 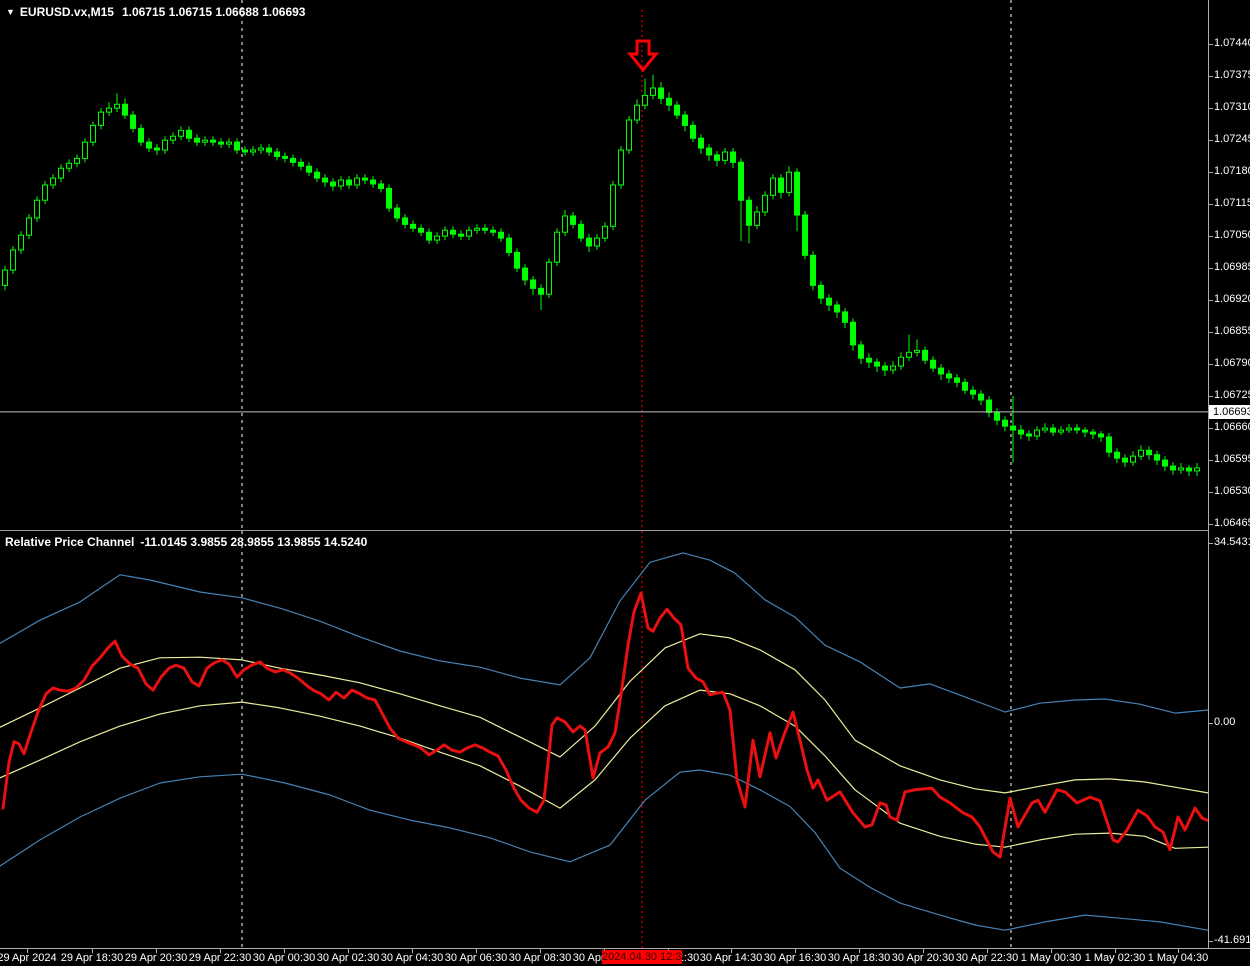 What do you see at coordinates (645, 957) in the screenshot?
I see `crosshair-time-label: 2024.04.30 12:30` at bounding box center [645, 957].